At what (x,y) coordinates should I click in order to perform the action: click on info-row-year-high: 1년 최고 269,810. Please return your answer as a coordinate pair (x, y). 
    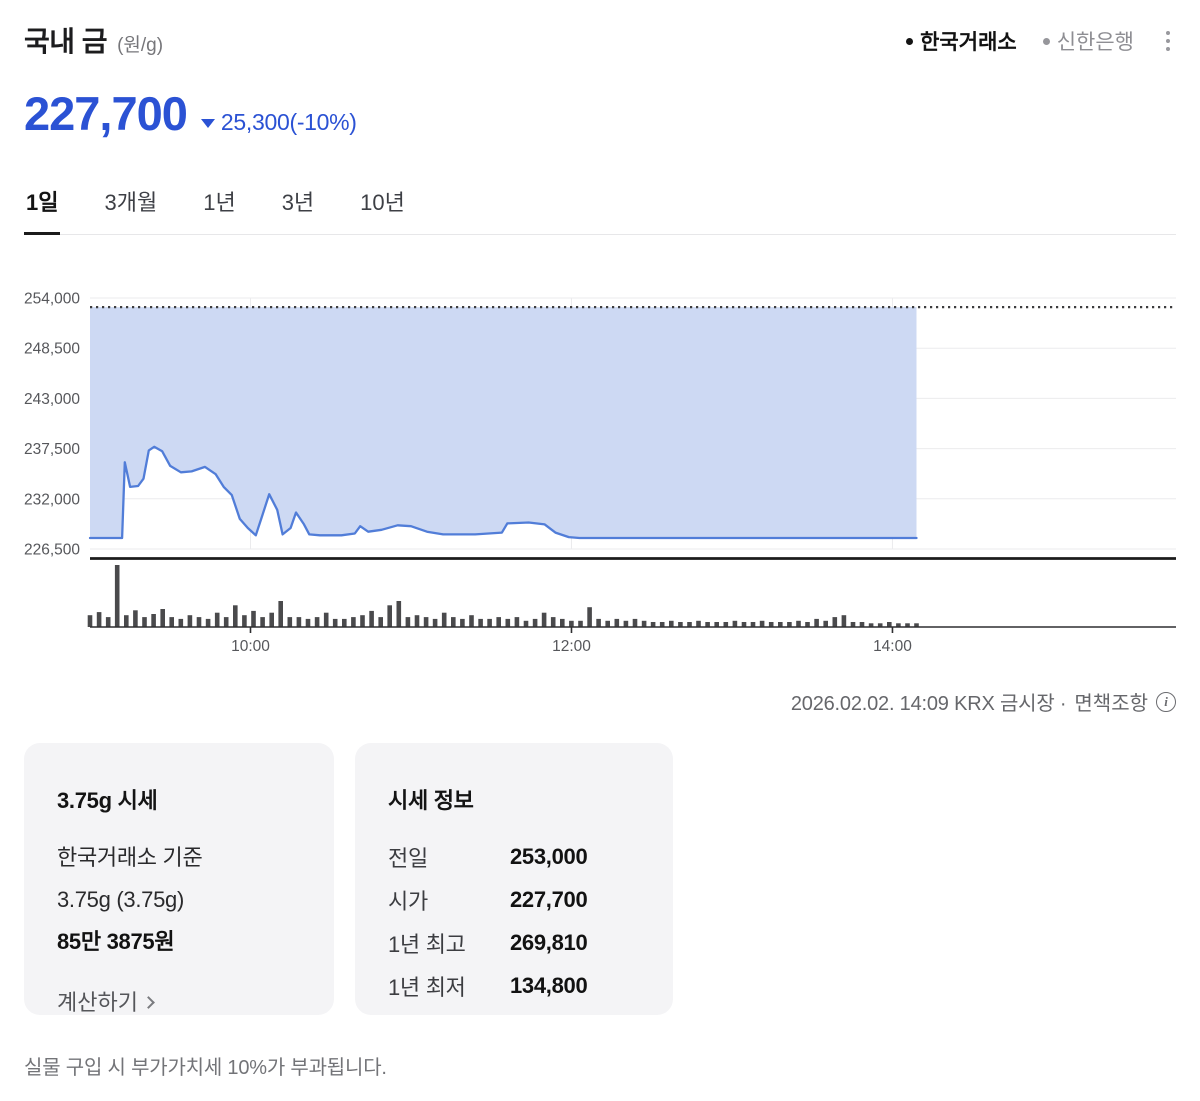
    Looking at the image, I should click on (488, 943).